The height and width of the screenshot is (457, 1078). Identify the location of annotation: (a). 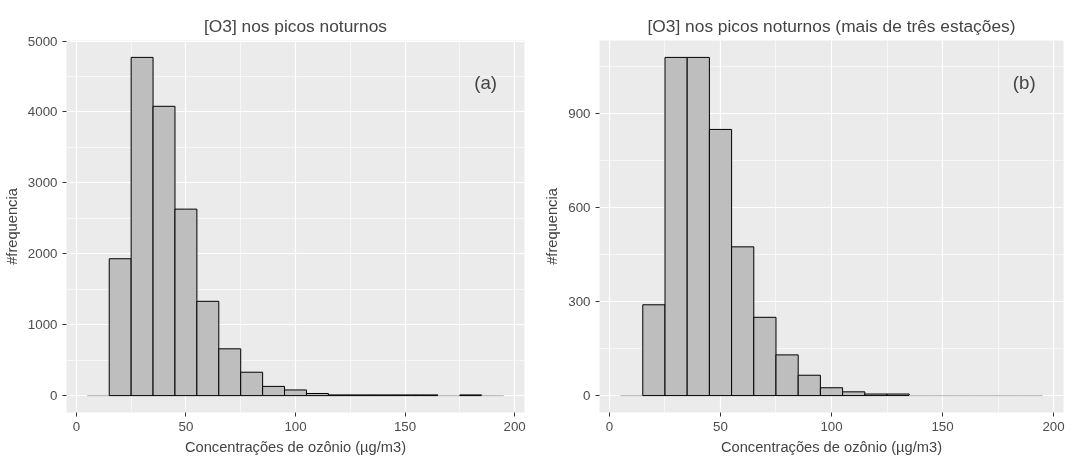
(486, 82).